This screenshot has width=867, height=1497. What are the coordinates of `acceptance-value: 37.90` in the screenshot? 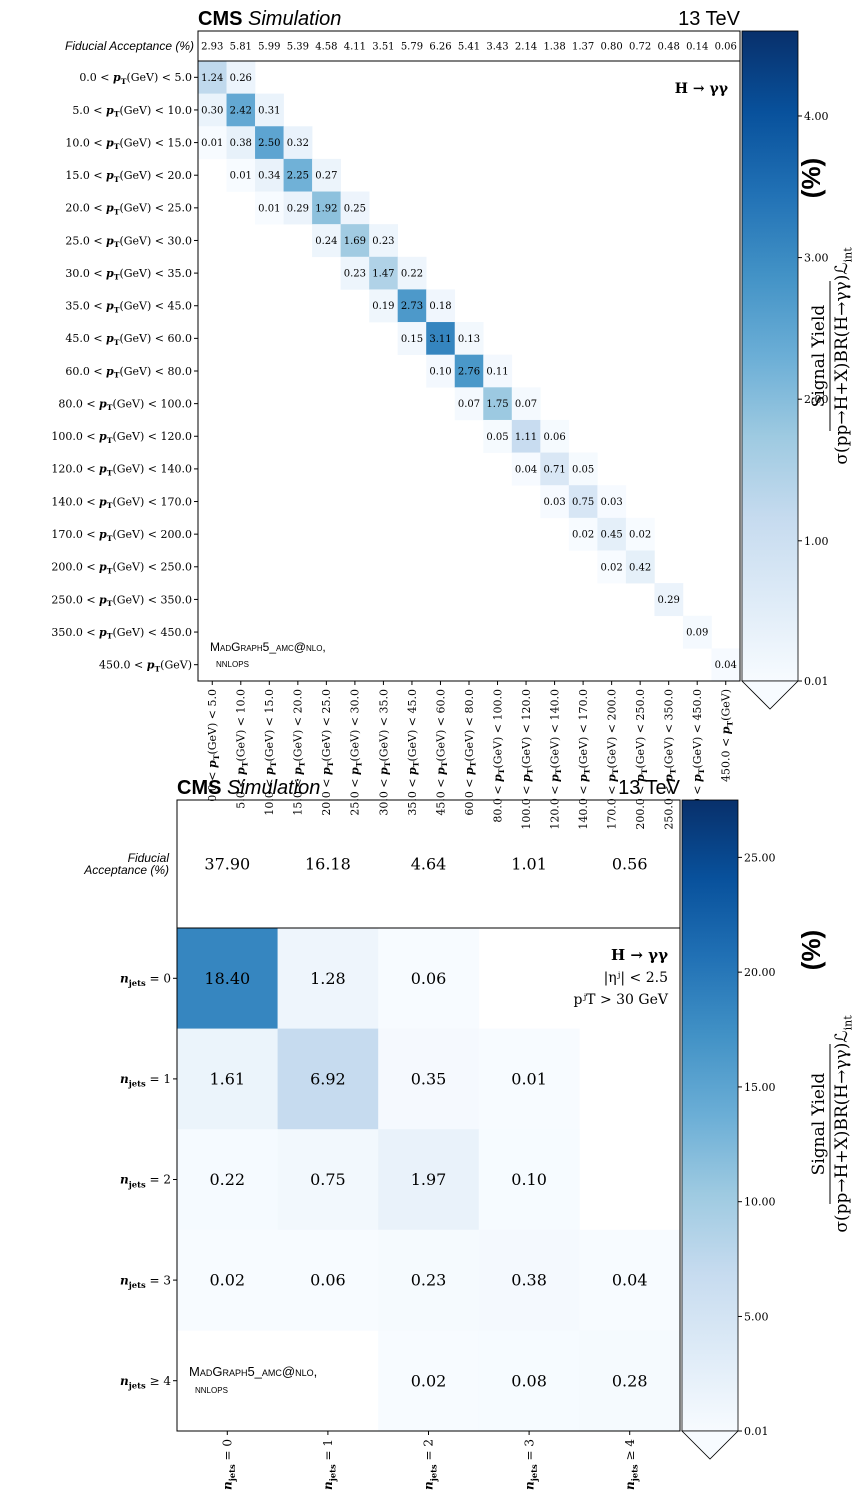 It's located at (227, 864).